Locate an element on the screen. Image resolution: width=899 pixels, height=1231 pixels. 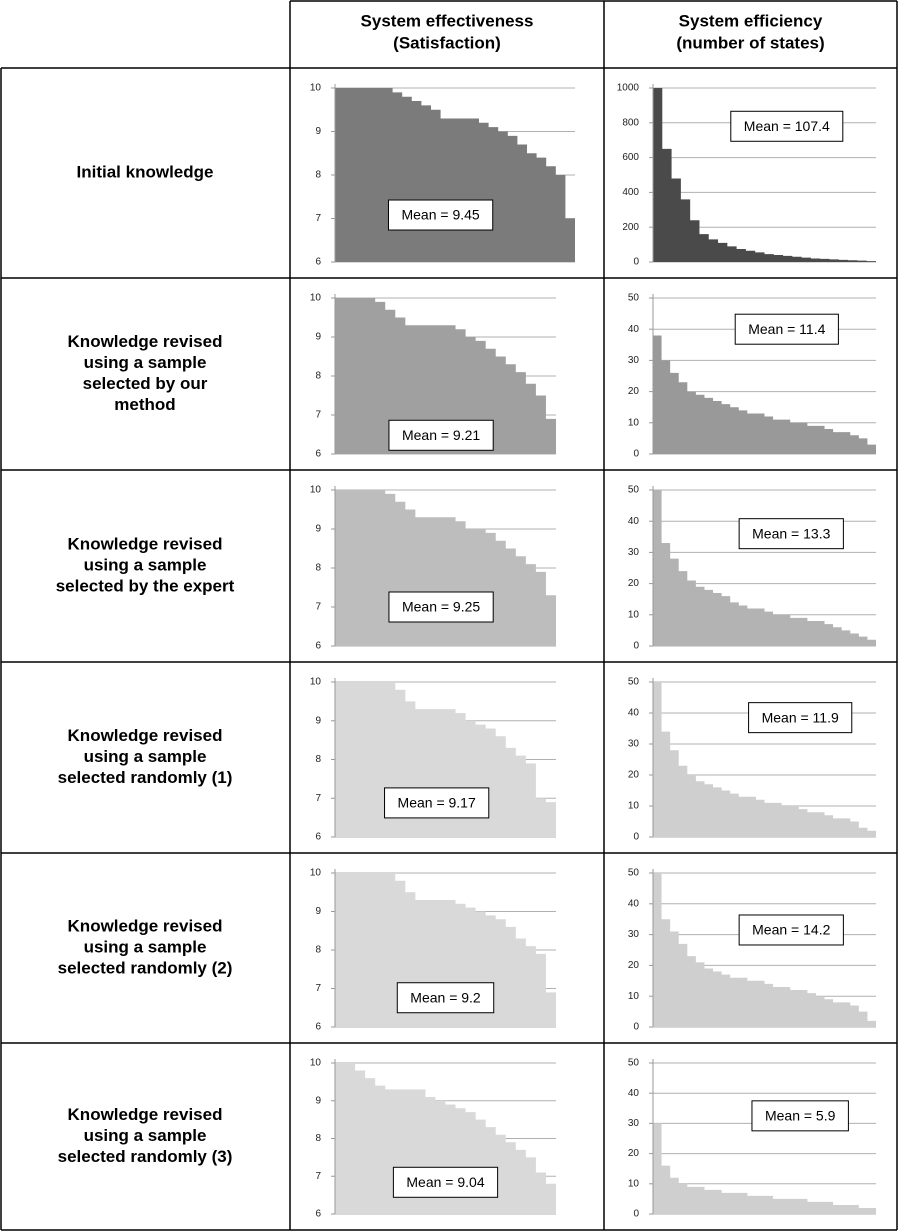
mean-label: Mean = 11.4 is located at coordinates (786, 329).